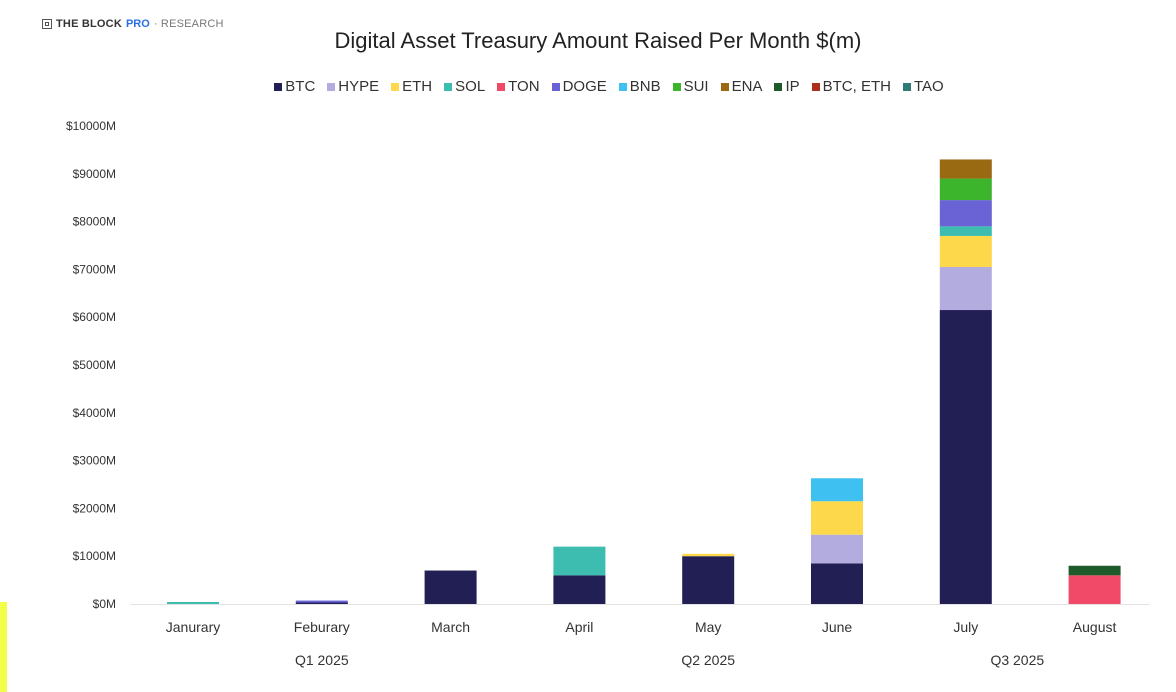  I want to click on brand-name: THE BLOCK, so click(89, 24).